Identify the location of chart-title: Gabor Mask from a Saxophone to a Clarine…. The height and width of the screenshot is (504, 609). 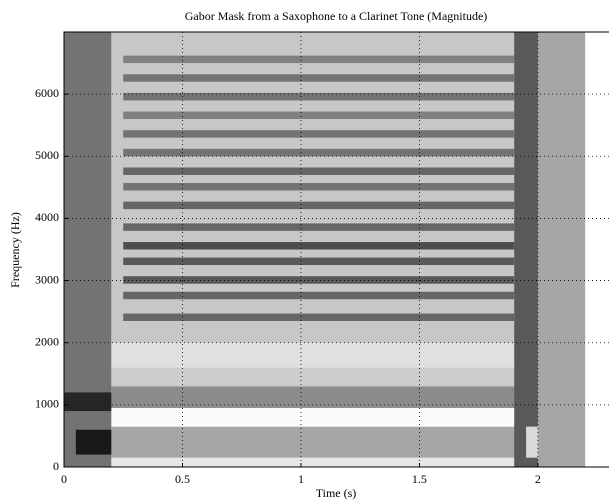
(336, 16).